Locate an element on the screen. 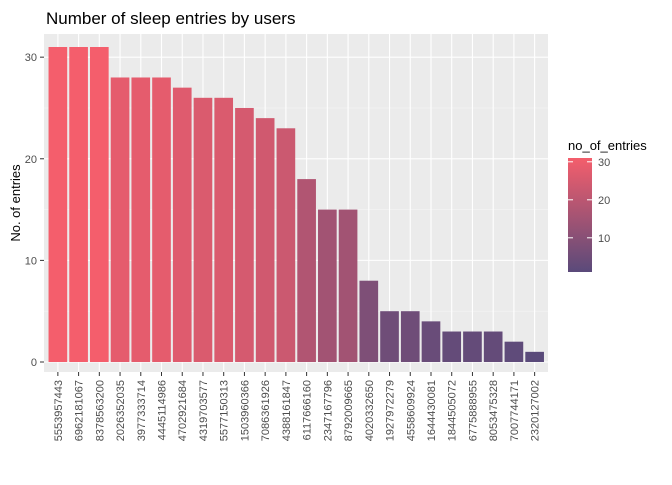  y-axis: 0 10 20 30 is located at coordinates (34, 210).